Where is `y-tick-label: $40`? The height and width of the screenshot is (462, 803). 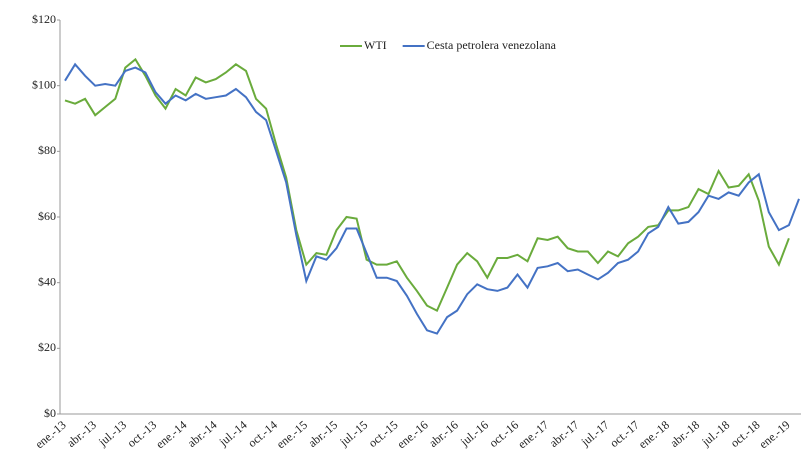
y-tick-label: $40 is located at coordinates (47, 281).